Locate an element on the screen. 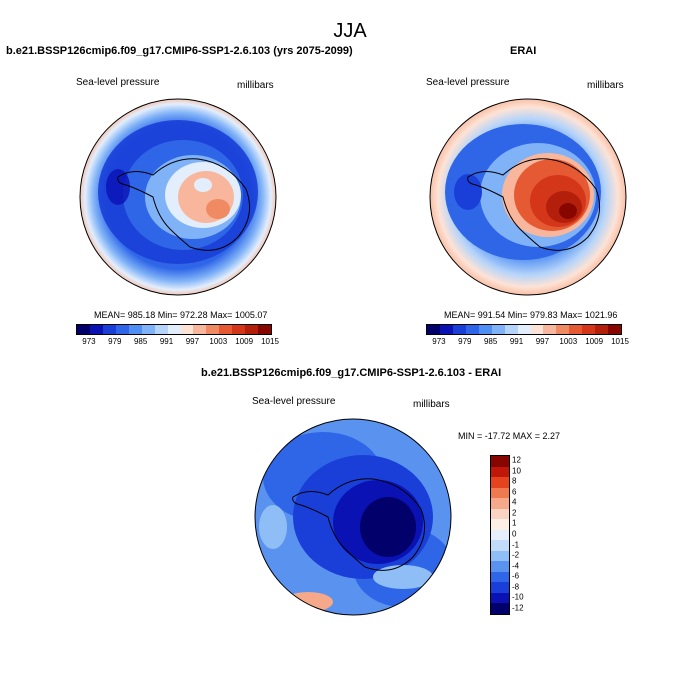 The height and width of the screenshot is (700, 700). panel-3-map is located at coordinates (353, 517).